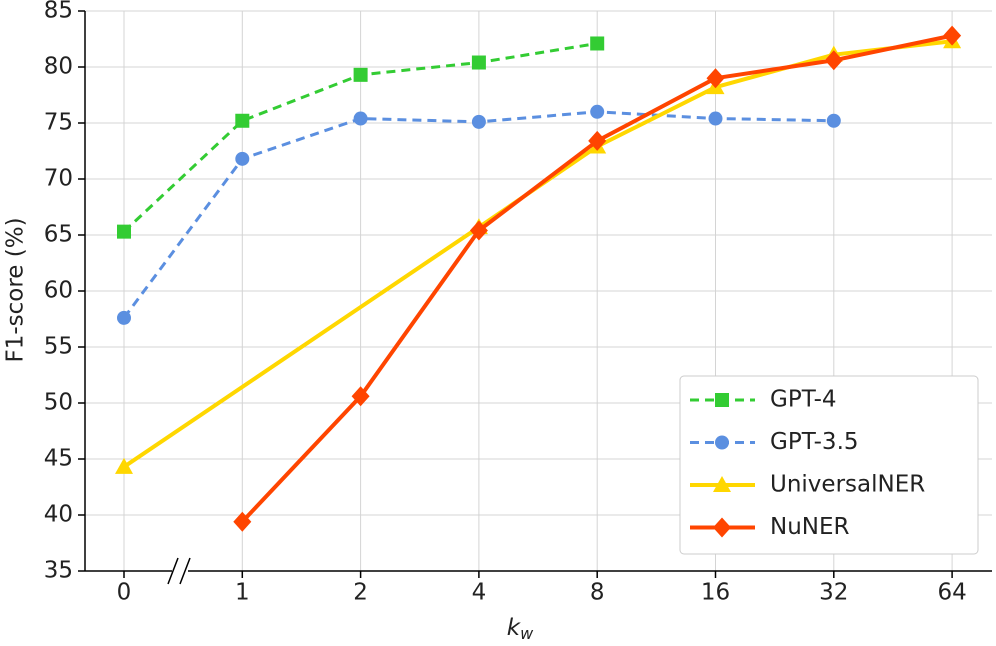  I want to click on legend-box, so click(829, 465).